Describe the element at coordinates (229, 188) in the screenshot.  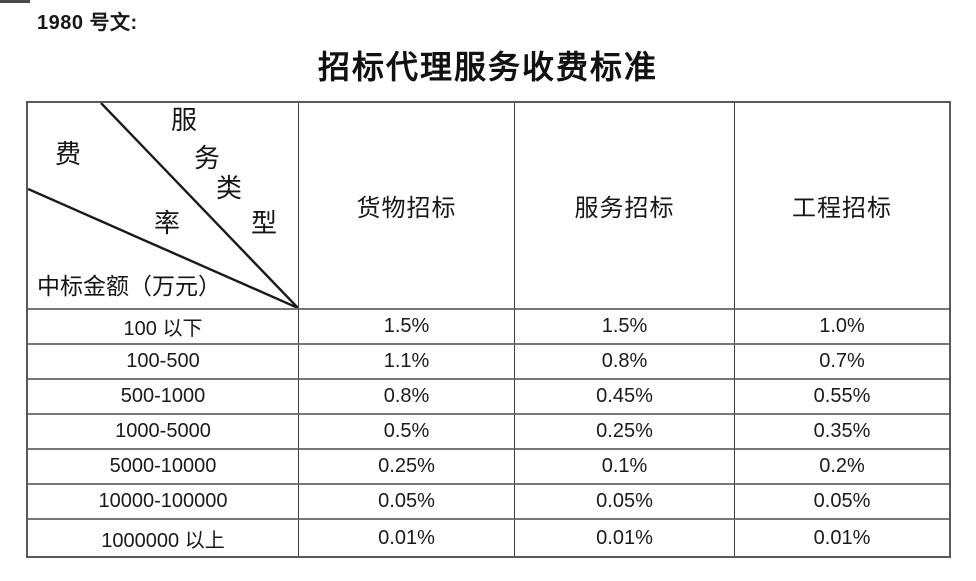
I see `corner-service-char-3: 类` at that location.